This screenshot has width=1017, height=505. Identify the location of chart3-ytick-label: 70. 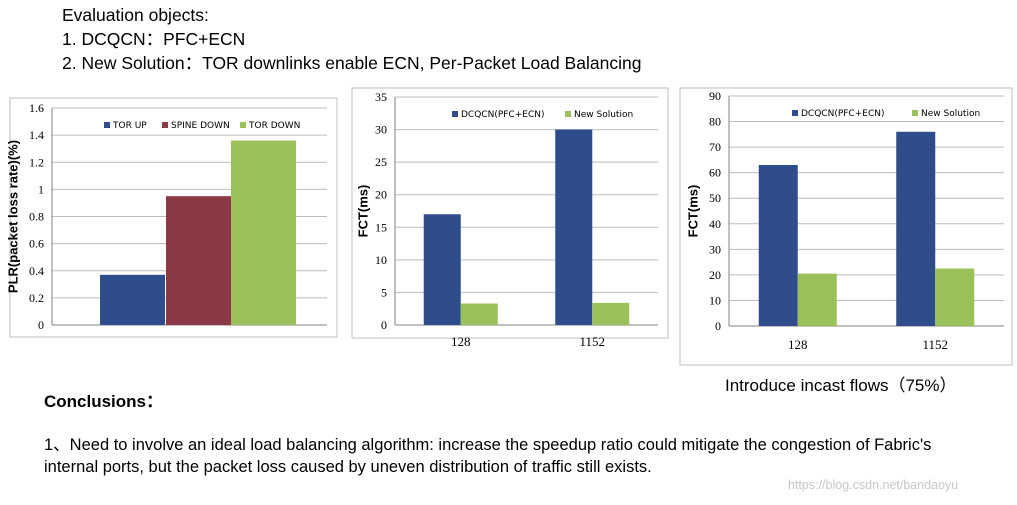
(715, 147).